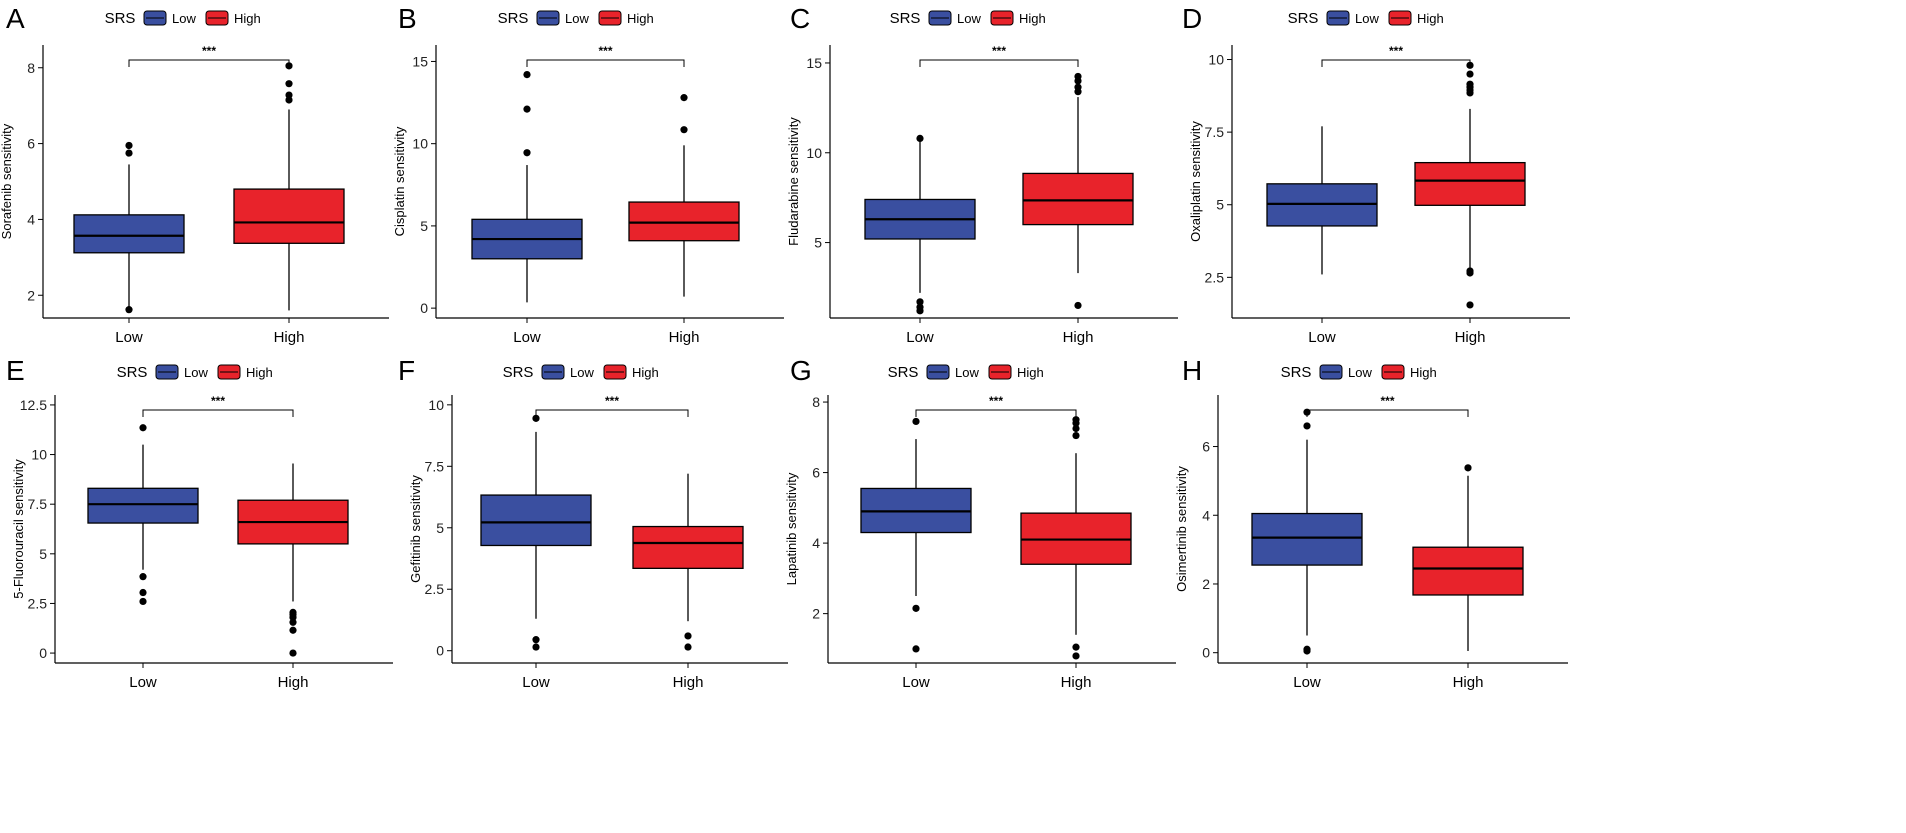  I want to click on y-tick-label: 7.5, so click(435, 466).